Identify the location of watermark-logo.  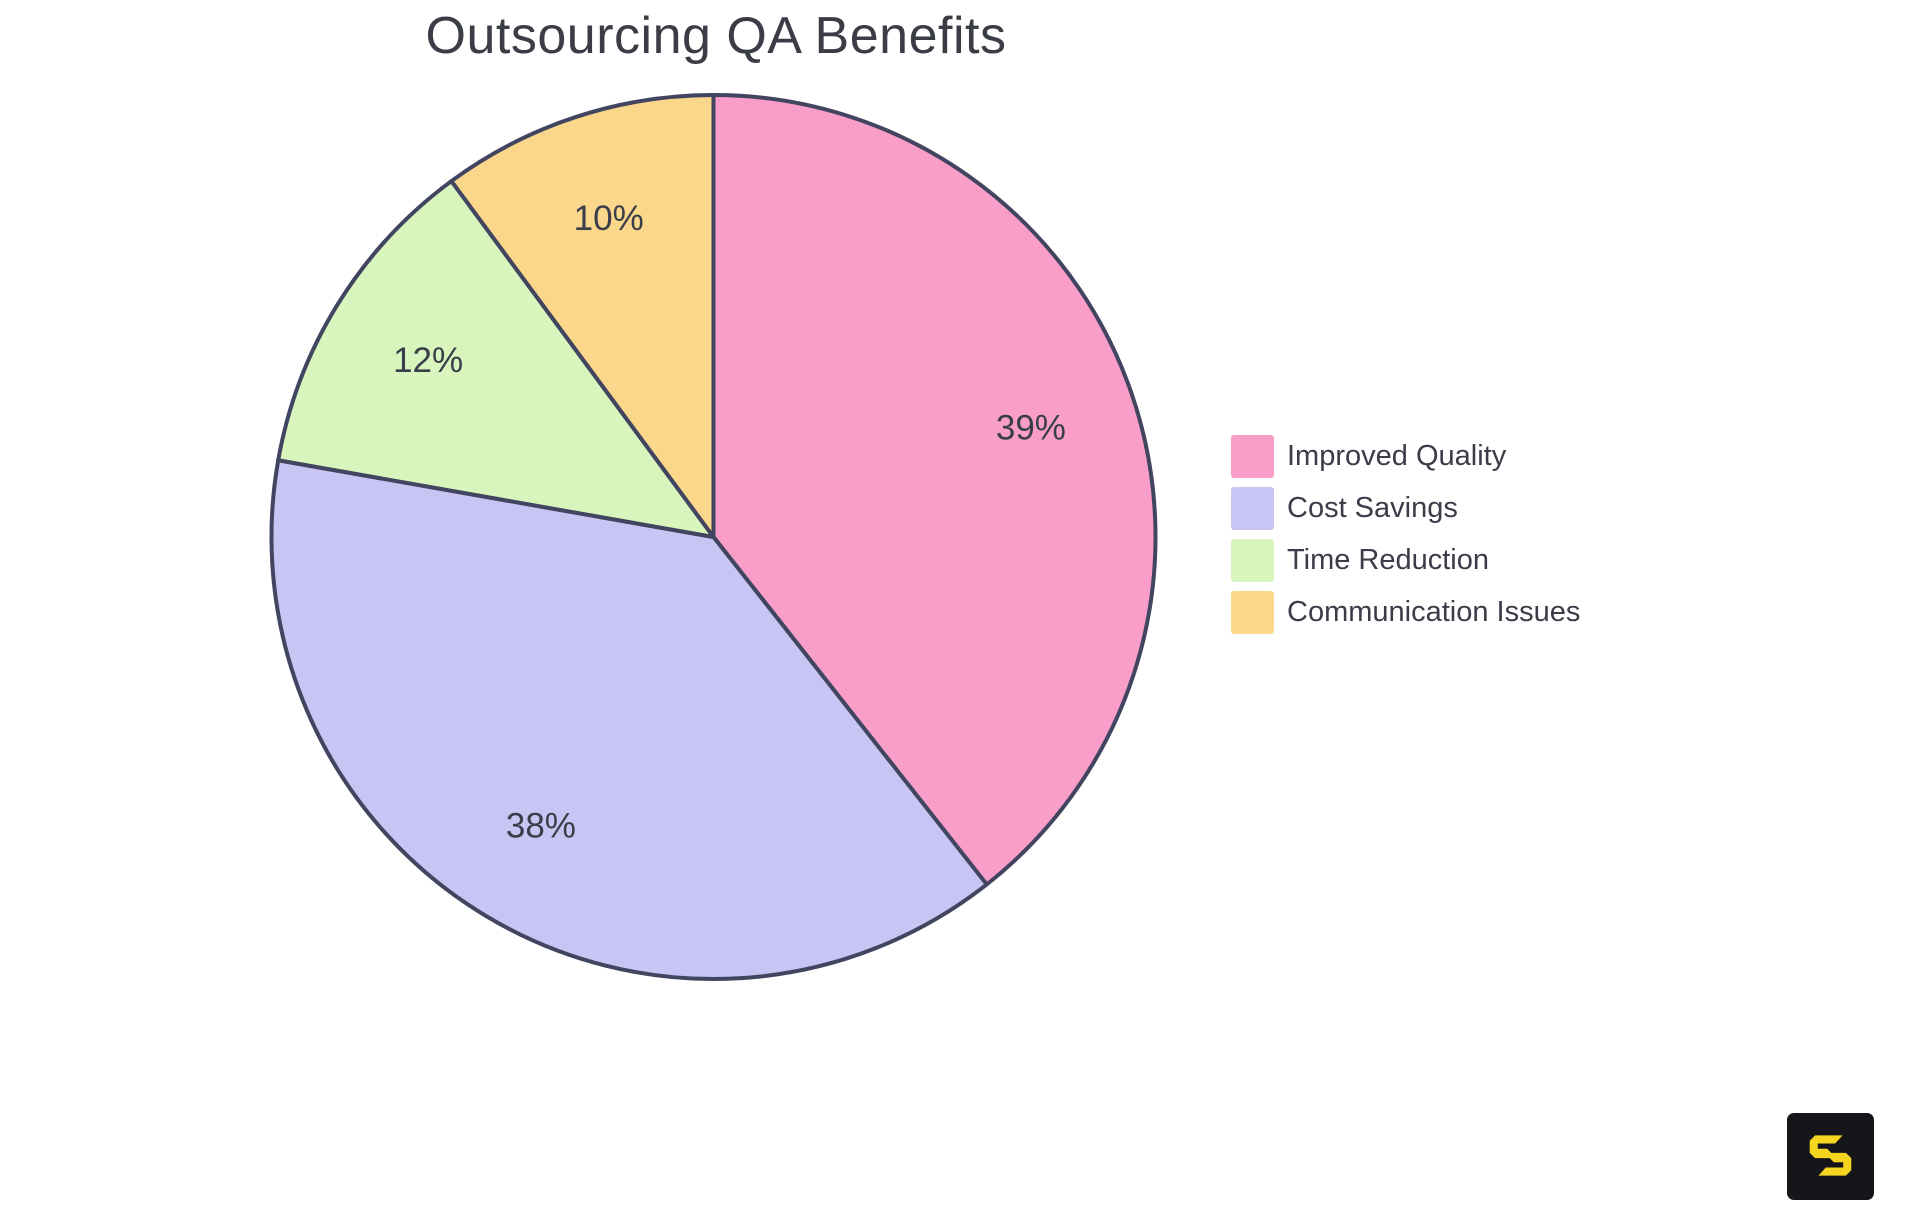
(1830, 1156).